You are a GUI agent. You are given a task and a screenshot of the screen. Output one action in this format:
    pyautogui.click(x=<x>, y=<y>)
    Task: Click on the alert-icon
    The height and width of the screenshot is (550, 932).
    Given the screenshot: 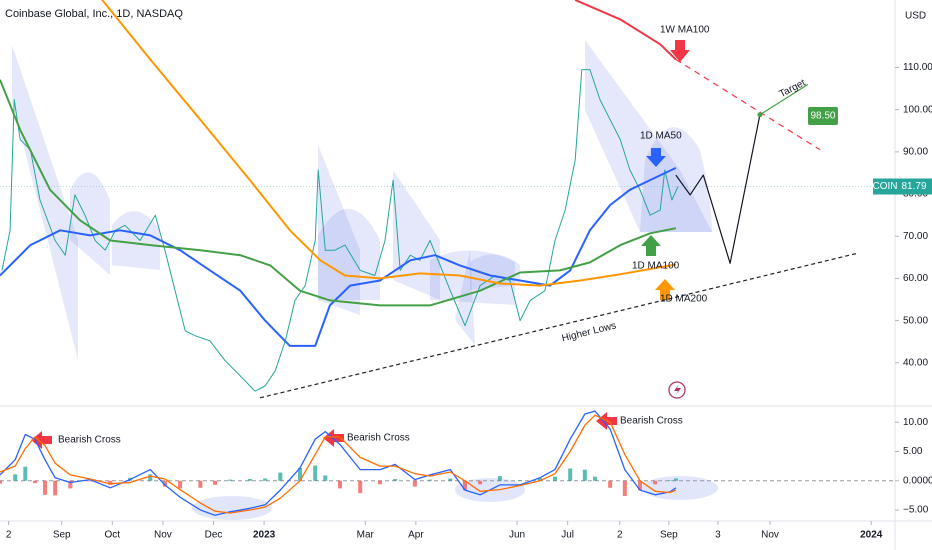 What is the action you would take?
    pyautogui.click(x=677, y=390)
    